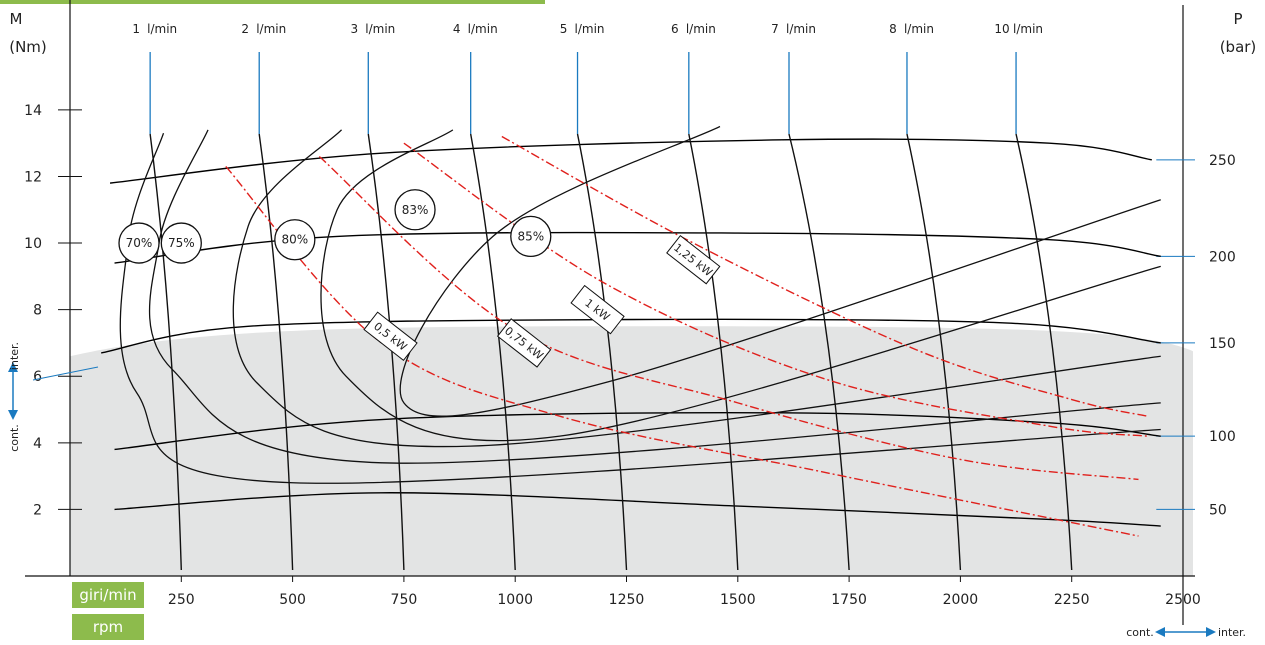 The image size is (1265, 645). What do you see at coordinates (893, 29) in the screenshot?
I see `flow-label-num-7: 8` at bounding box center [893, 29].